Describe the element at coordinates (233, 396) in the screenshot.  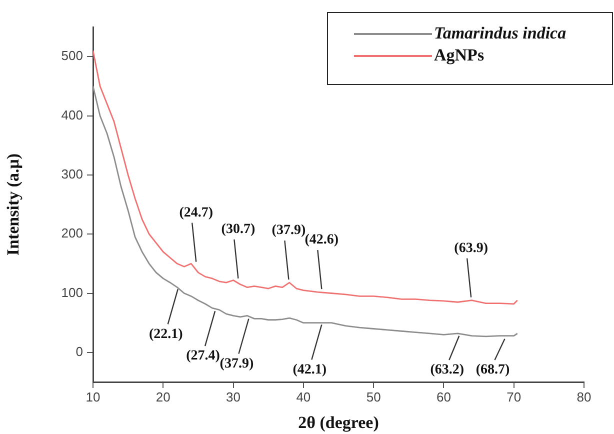
I see `x-tick-label: 30` at that location.